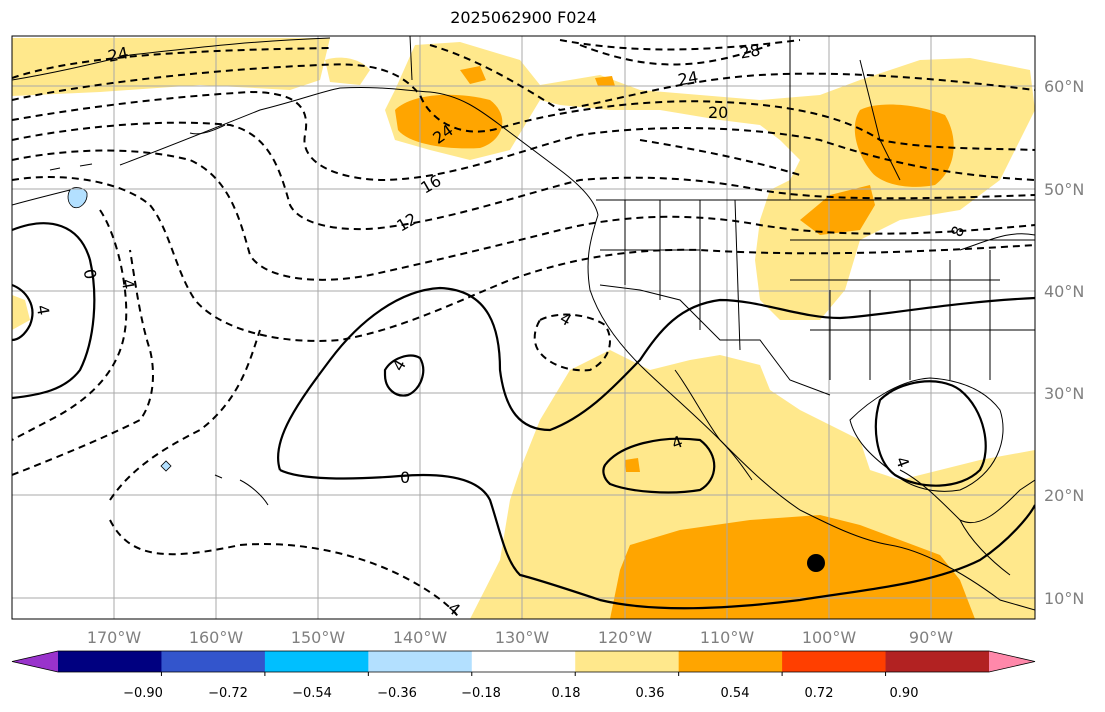 The image size is (1105, 712). Describe the element at coordinates (1064, 291) in the screenshot. I see `lat-label: 40°N` at that location.